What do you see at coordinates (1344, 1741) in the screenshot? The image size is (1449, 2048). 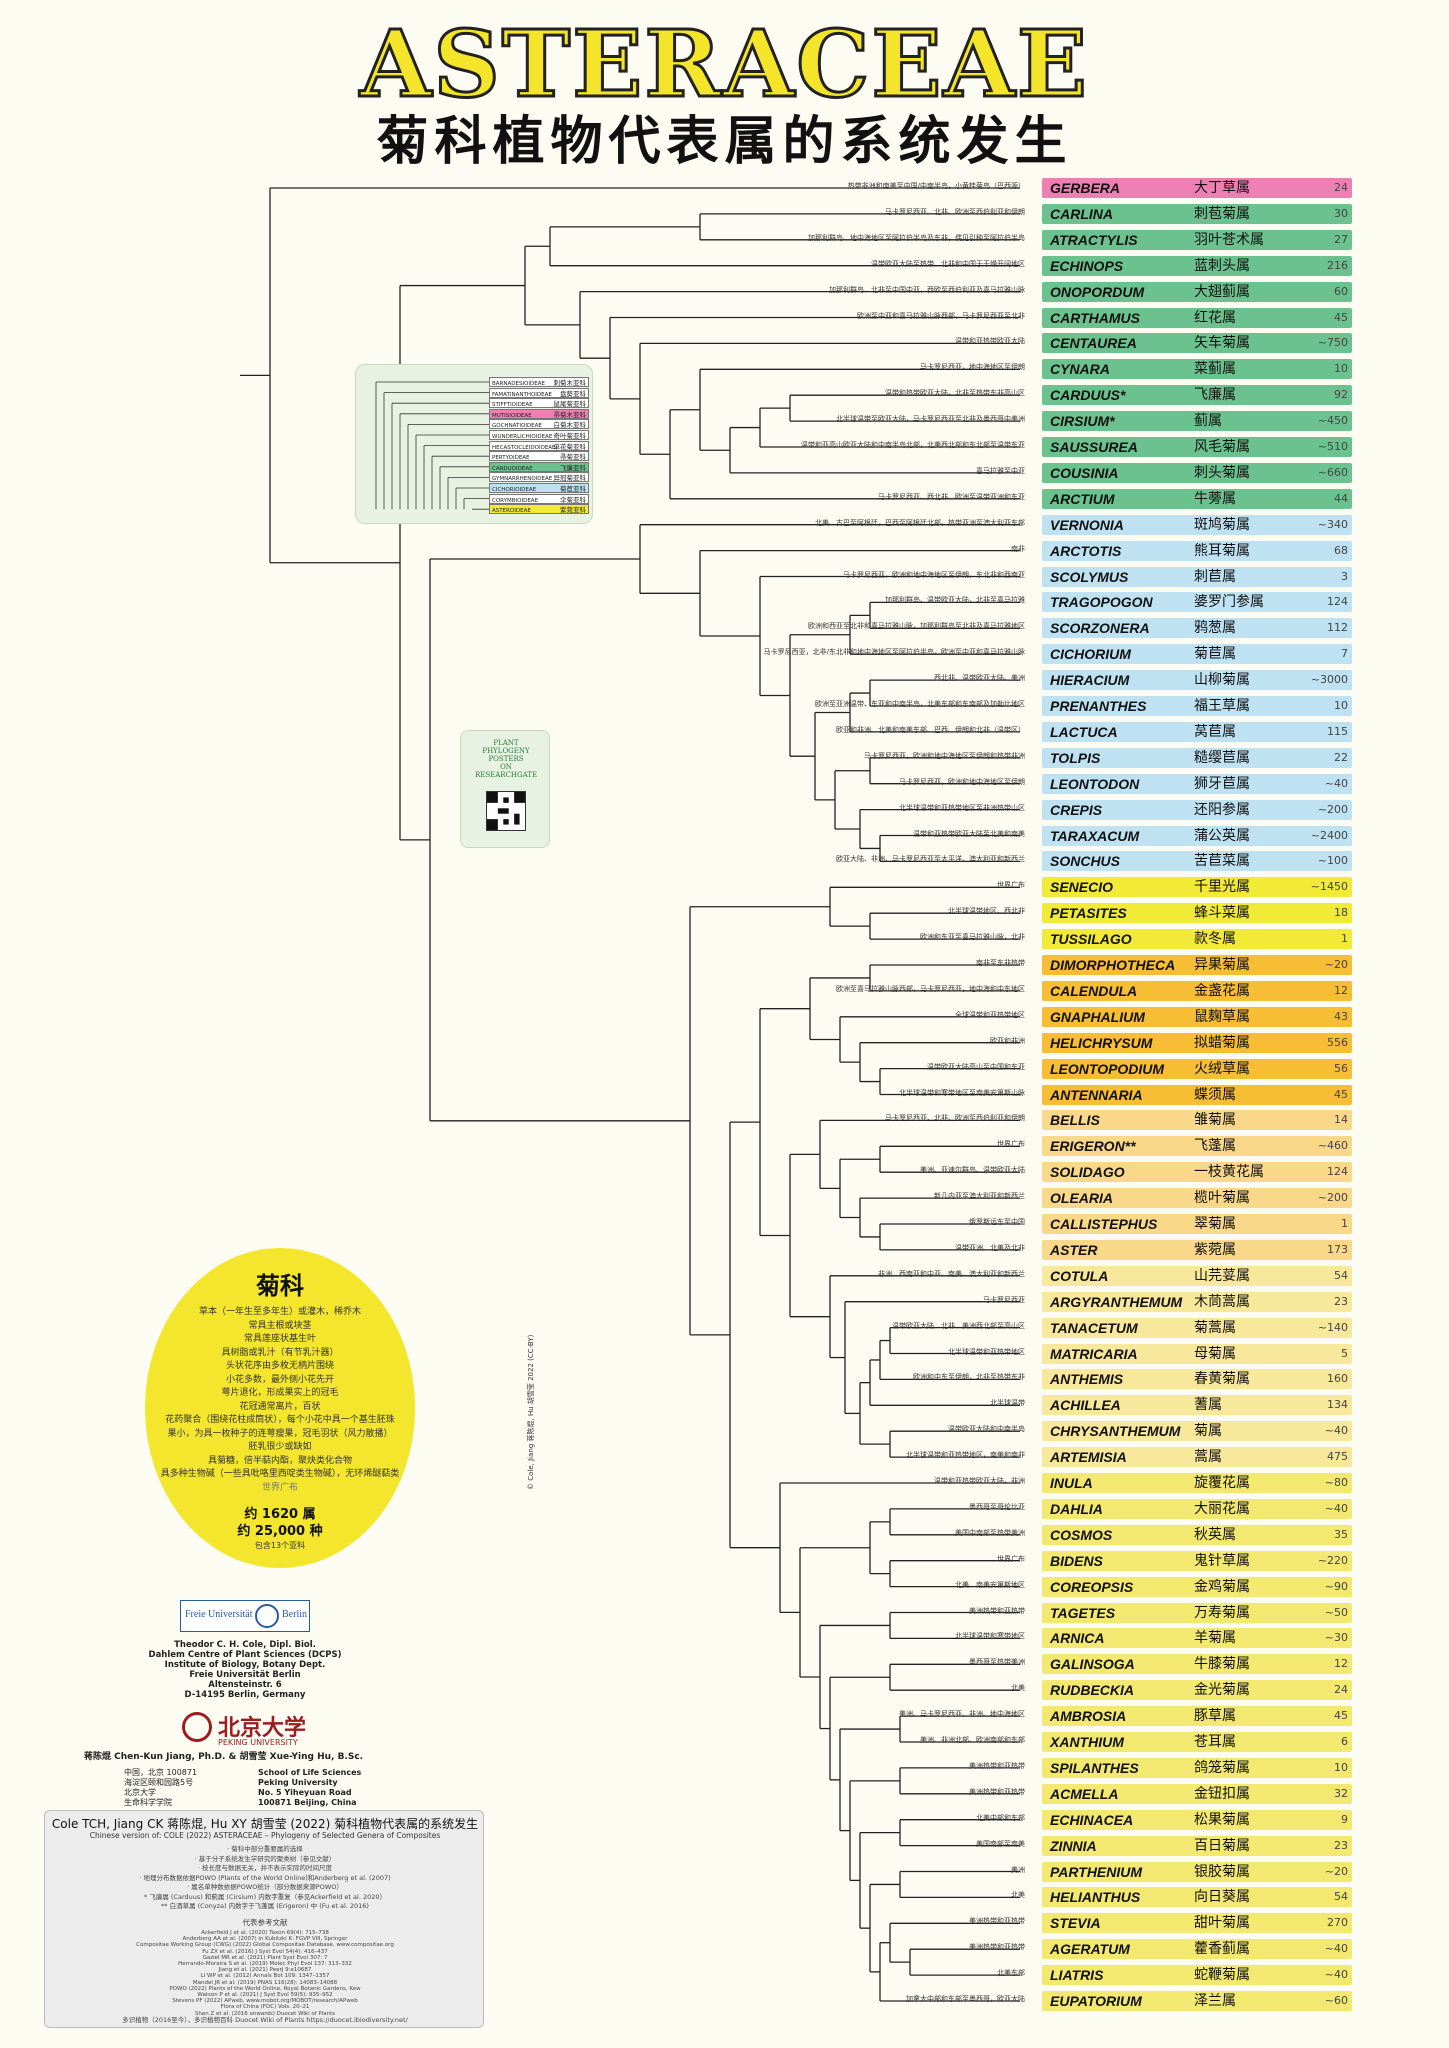 I see `species-count: 6` at bounding box center [1344, 1741].